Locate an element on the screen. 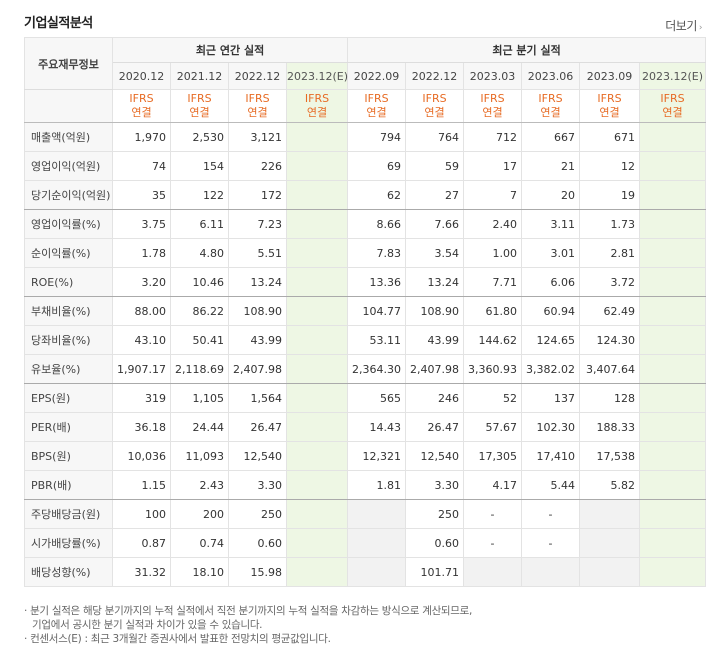  row-label: 당좌비율(%) is located at coordinates (68, 340).